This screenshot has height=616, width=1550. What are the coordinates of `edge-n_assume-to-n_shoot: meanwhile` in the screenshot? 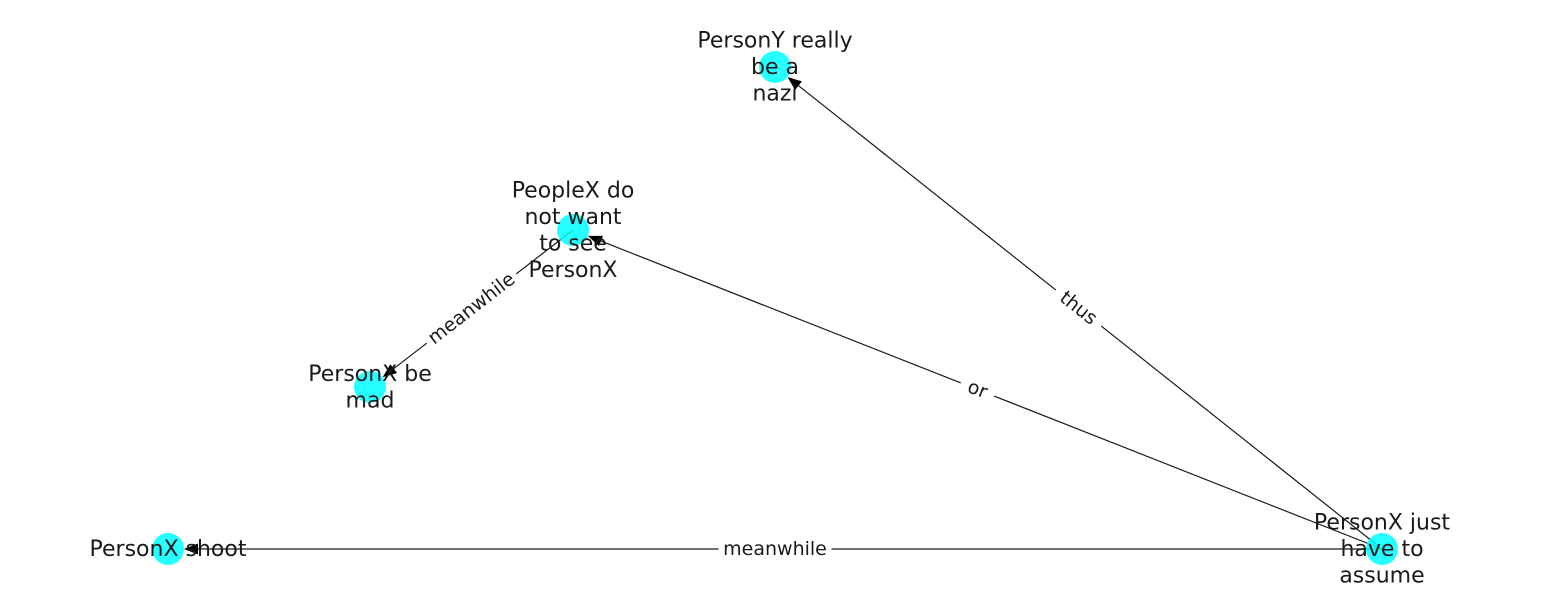 It's located at (783, 549).